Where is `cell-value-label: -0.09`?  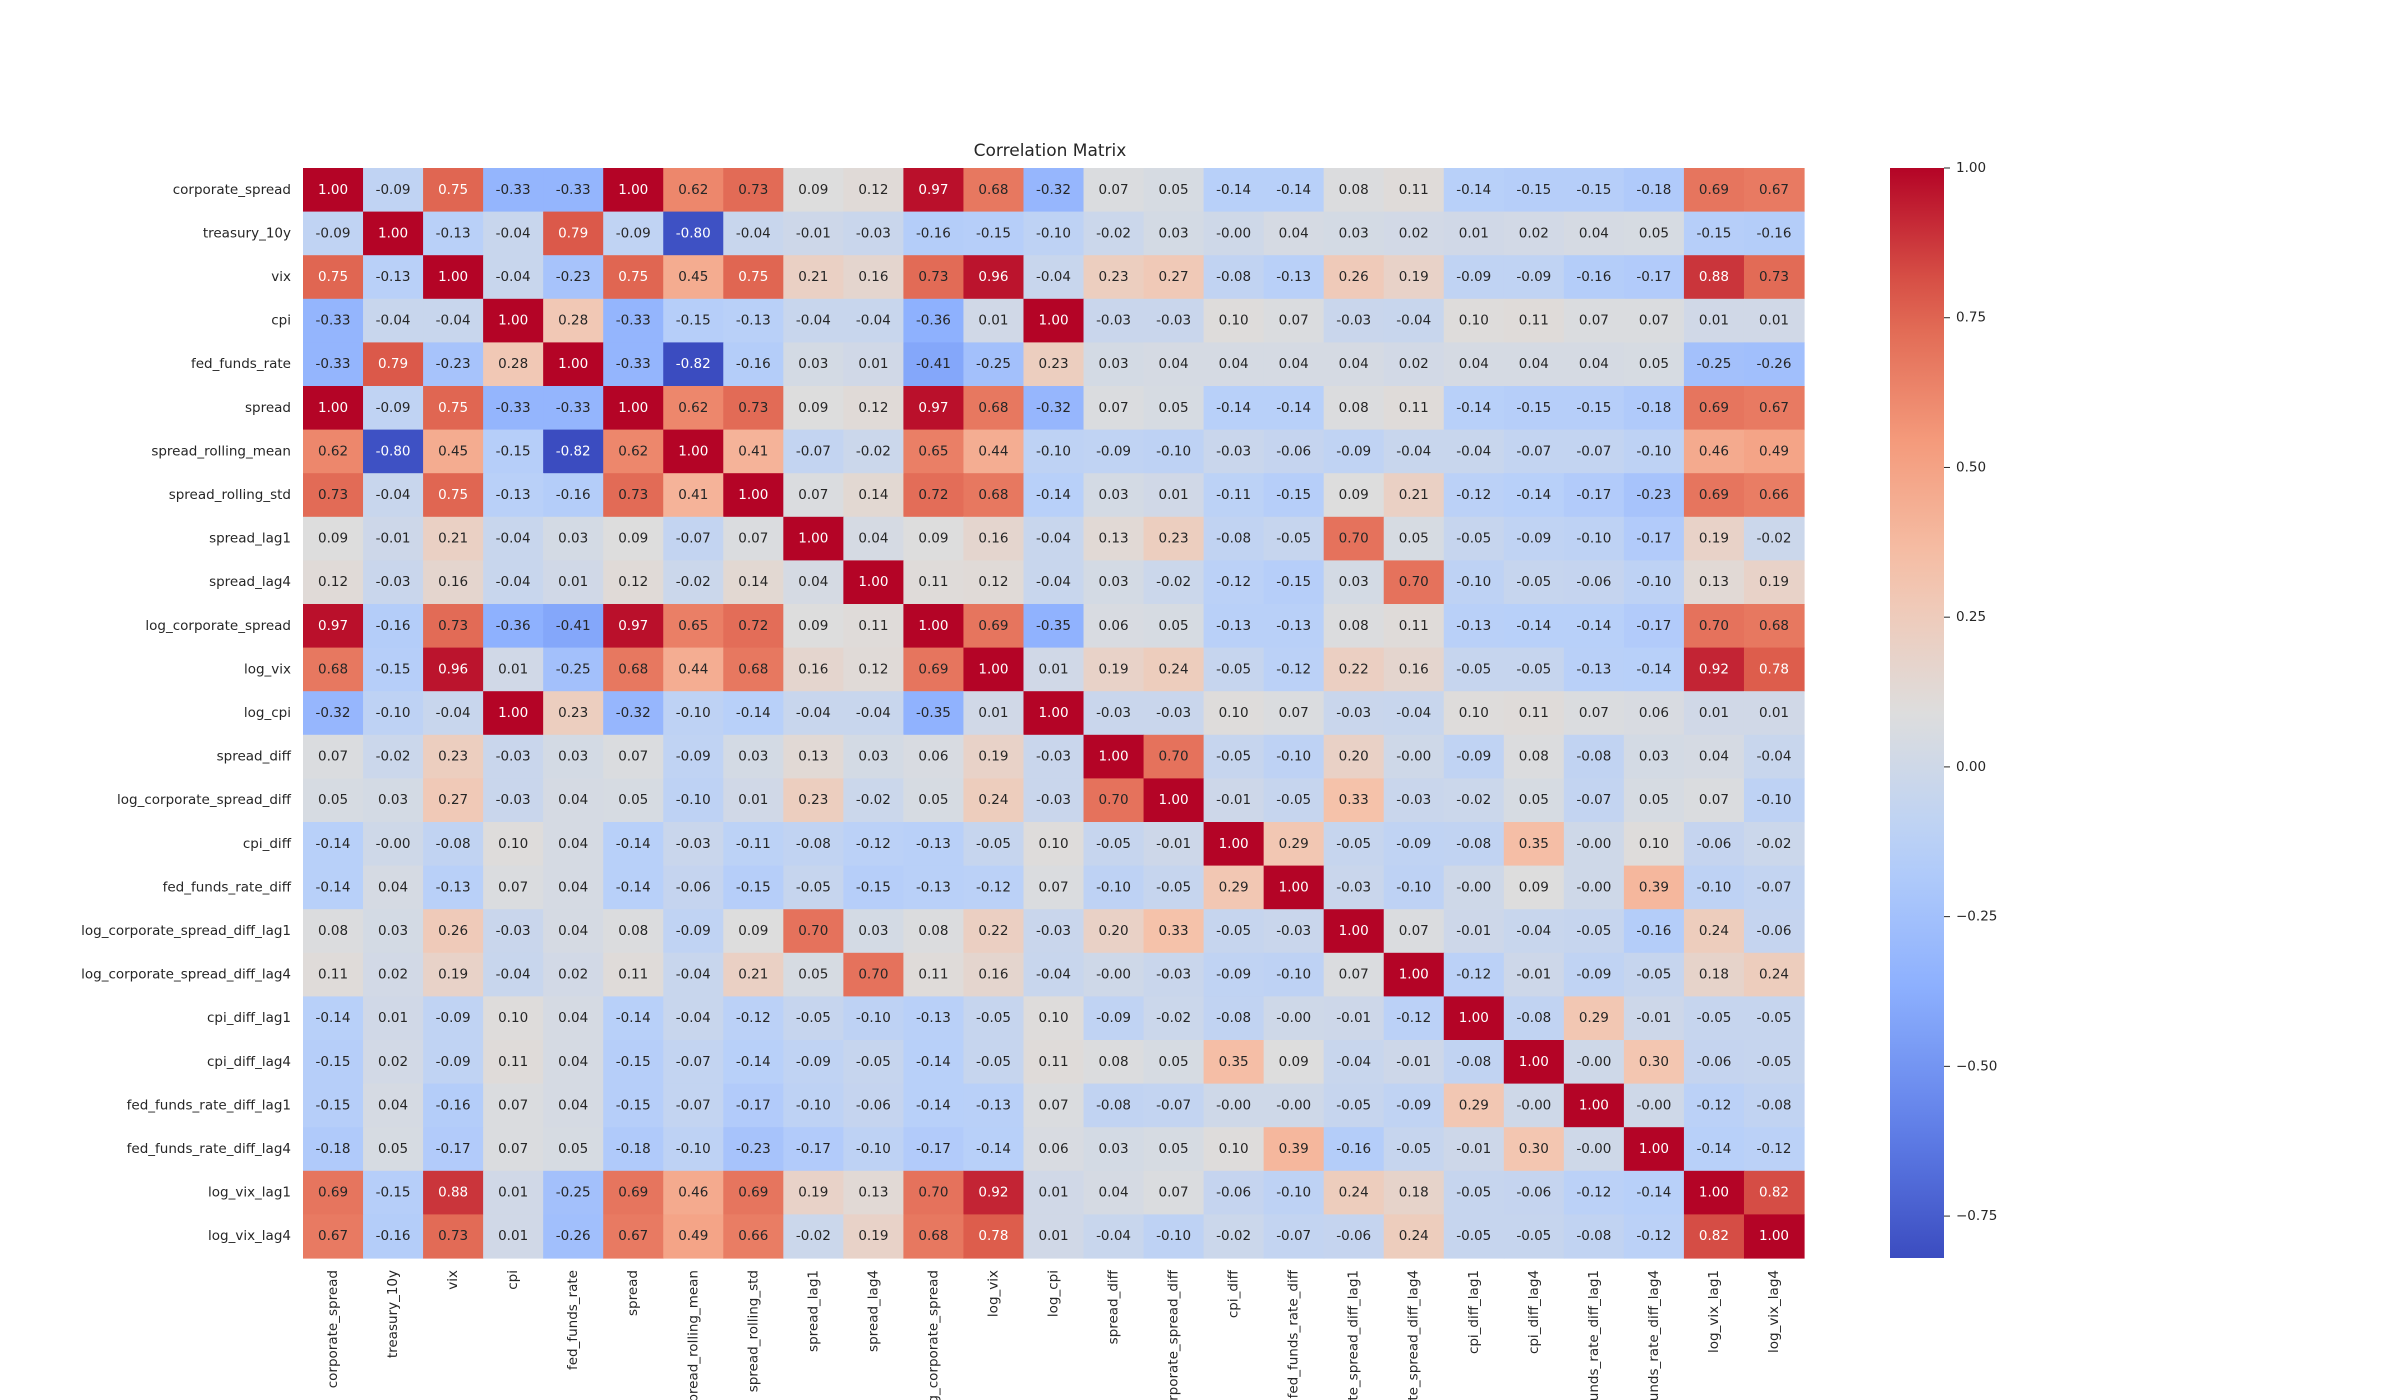
cell-value-label: -0.09 is located at coordinates (333, 233).